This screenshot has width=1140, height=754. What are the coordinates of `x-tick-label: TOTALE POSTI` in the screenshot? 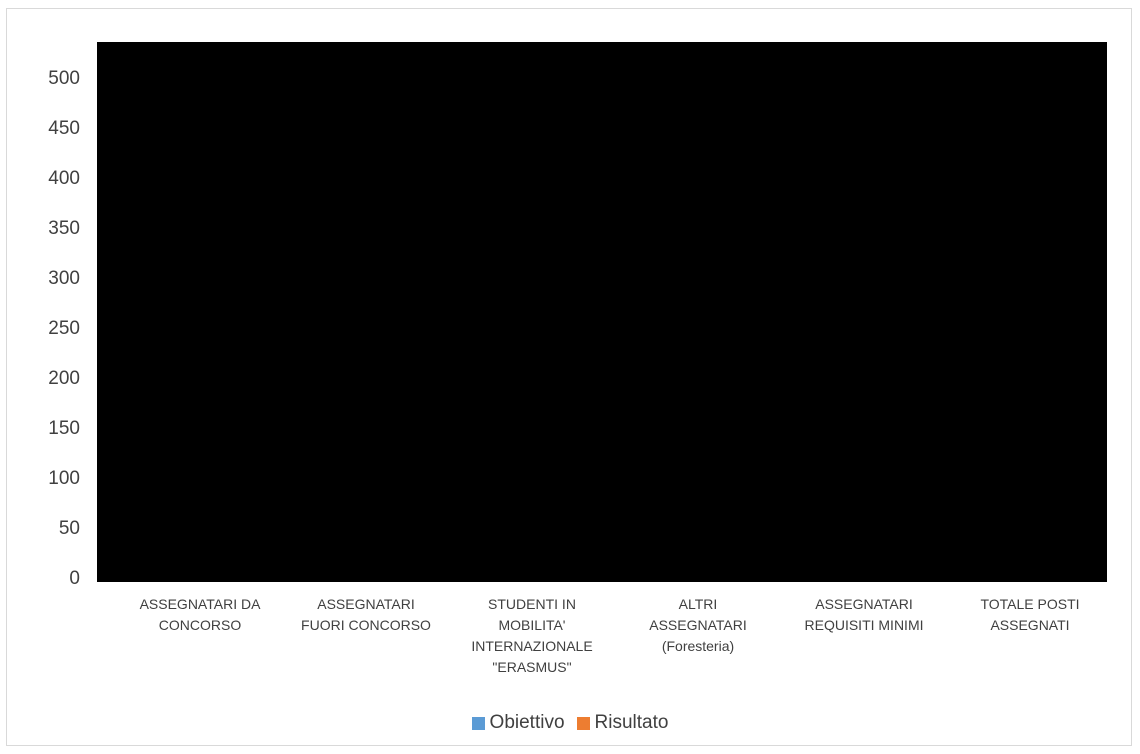 It's located at (1029, 604).